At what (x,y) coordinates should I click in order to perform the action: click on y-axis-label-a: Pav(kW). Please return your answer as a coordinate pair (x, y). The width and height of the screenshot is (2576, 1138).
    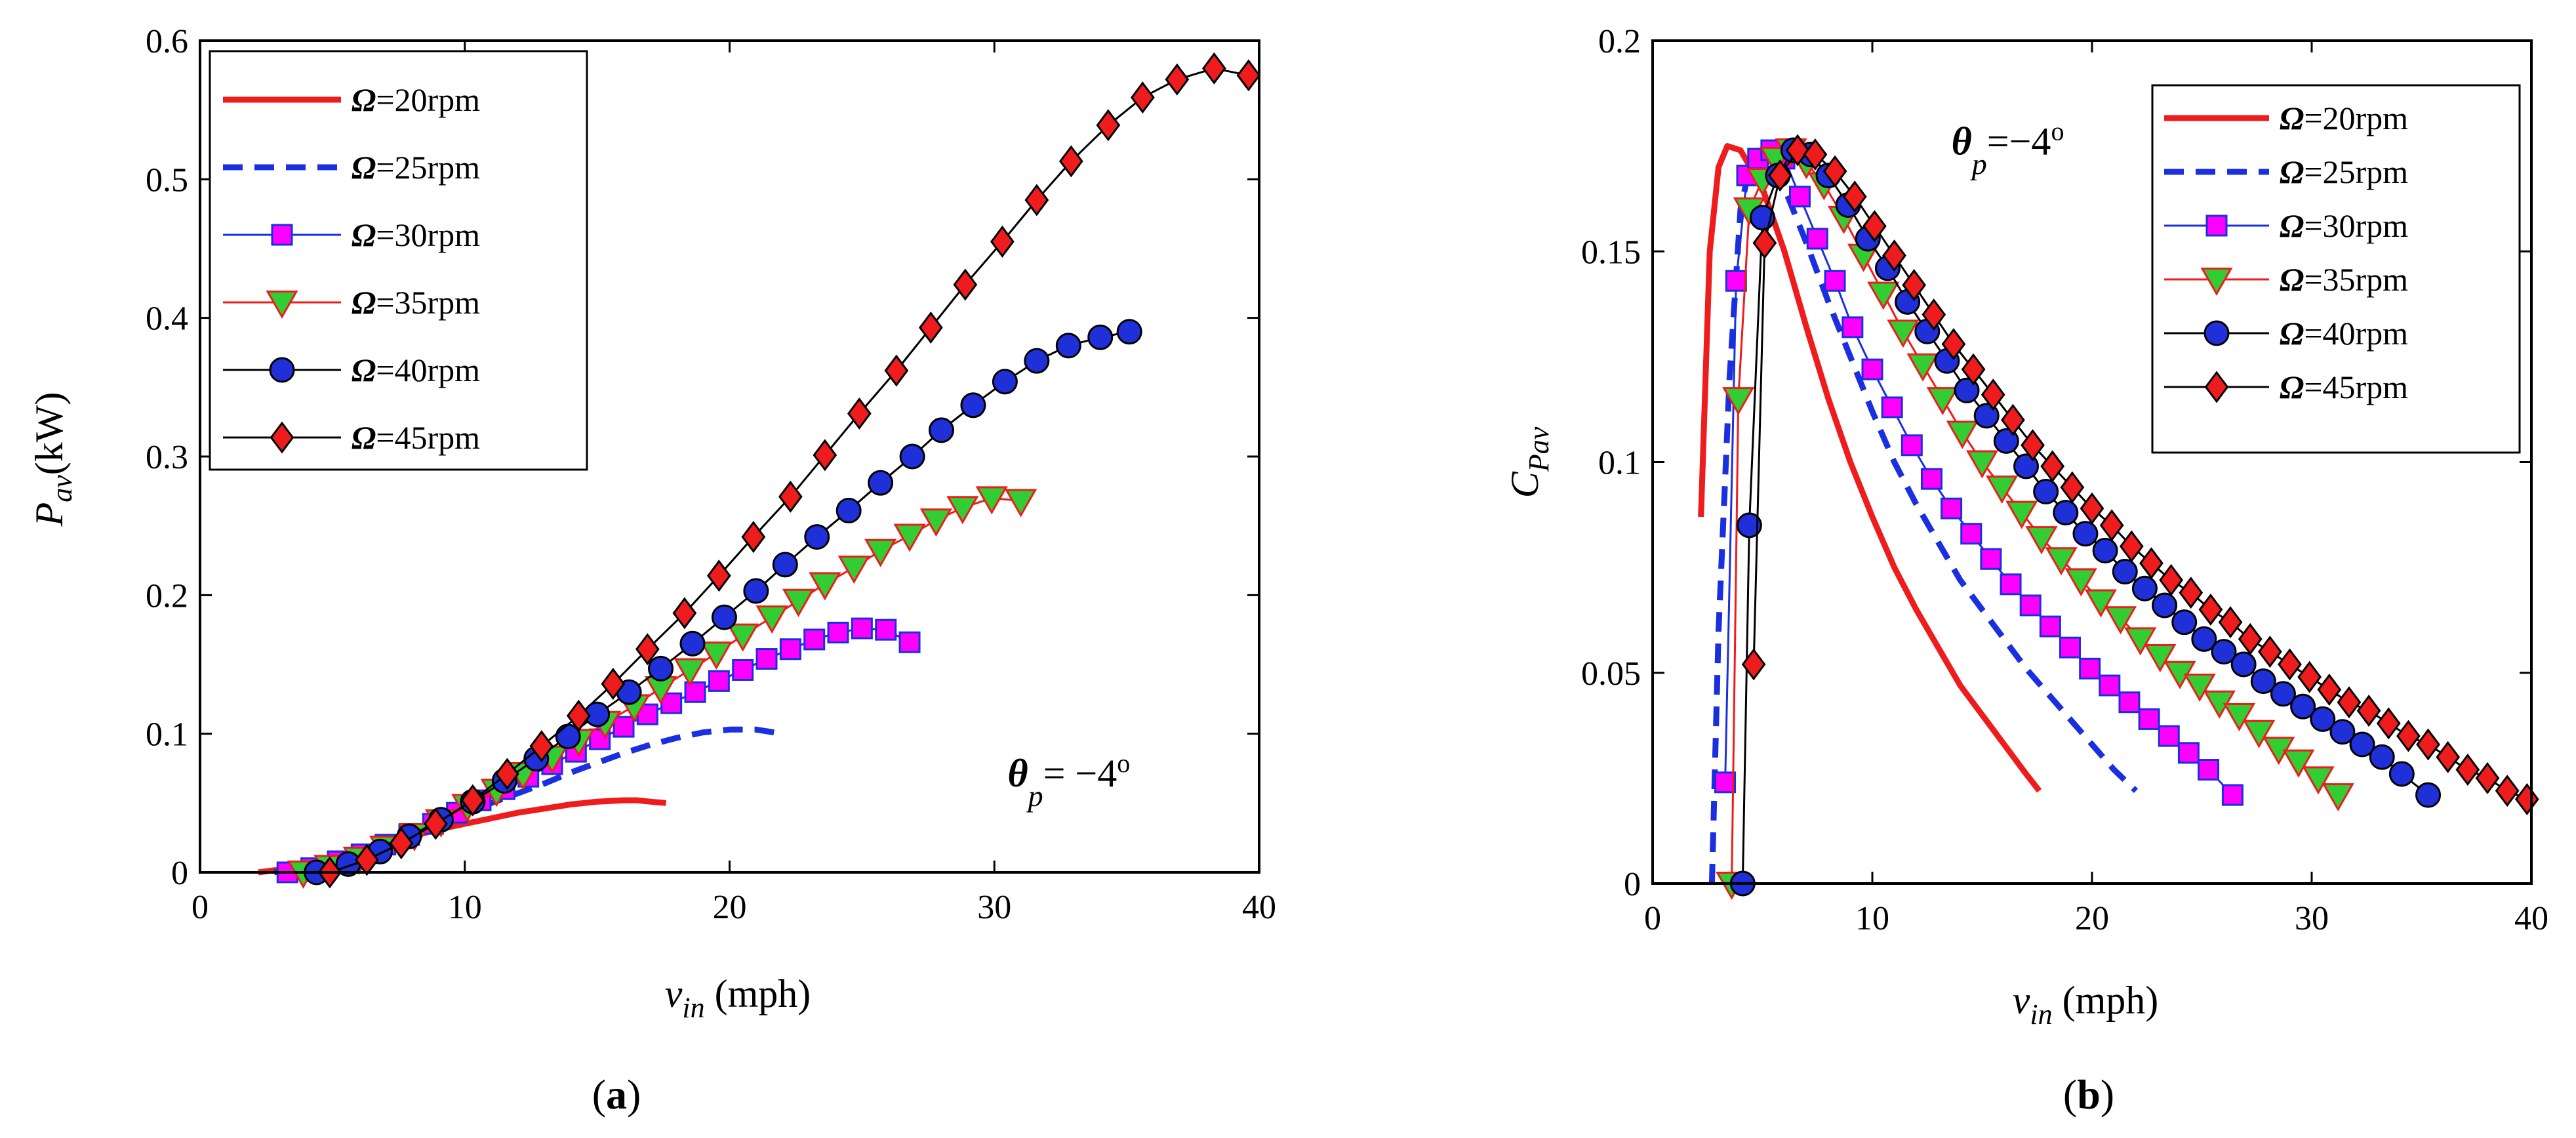
    Looking at the image, I should click on (53, 459).